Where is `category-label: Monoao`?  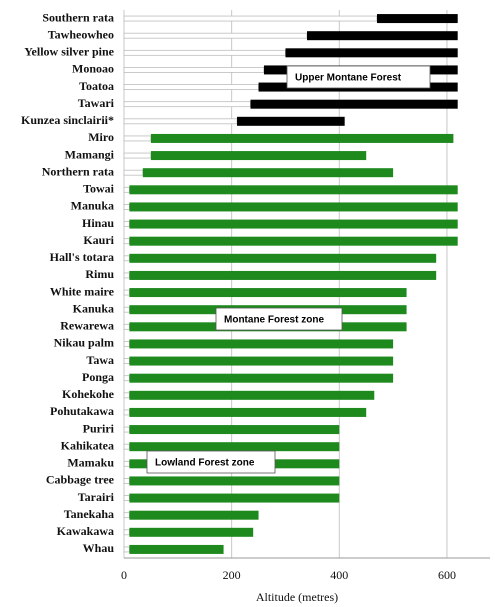 category-label: Monoao is located at coordinates (93, 69).